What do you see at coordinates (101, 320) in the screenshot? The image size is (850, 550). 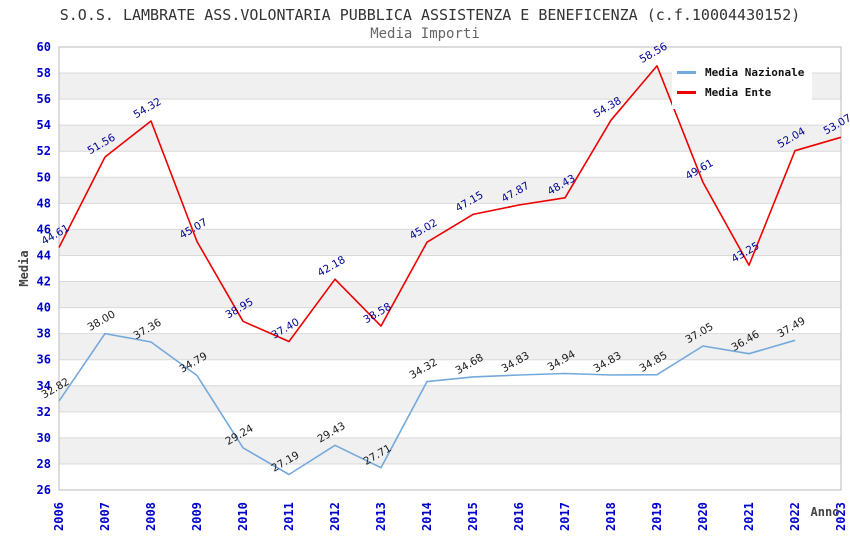 I see `data-point-label: 38.00` at bounding box center [101, 320].